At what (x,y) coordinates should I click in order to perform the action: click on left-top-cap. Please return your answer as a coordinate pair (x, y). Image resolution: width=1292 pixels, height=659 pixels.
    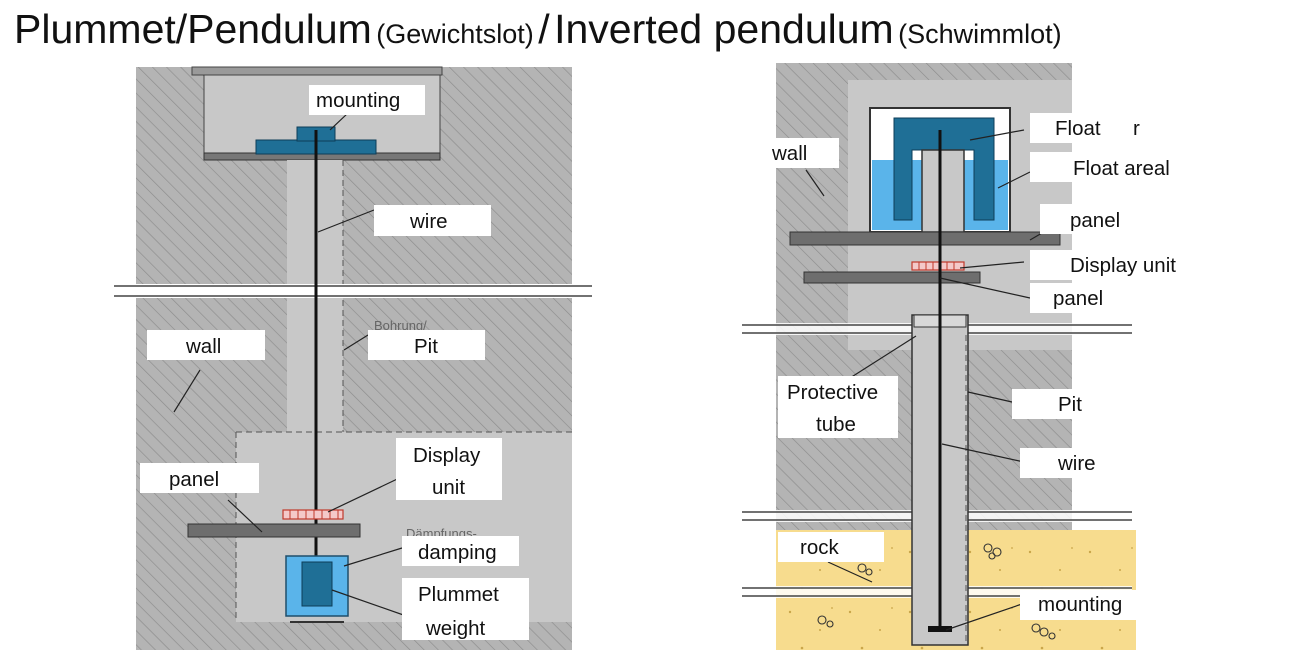
    Looking at the image, I should click on (317, 71).